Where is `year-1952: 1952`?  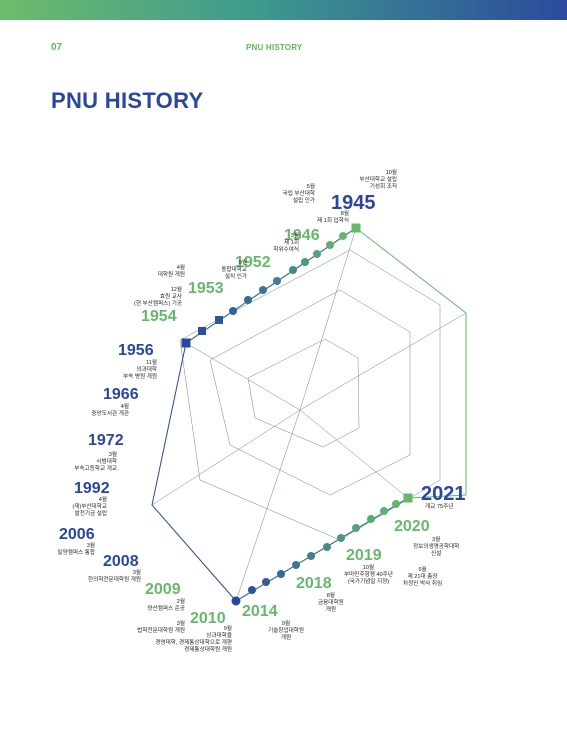
year-1952: 1952 is located at coordinates (253, 262).